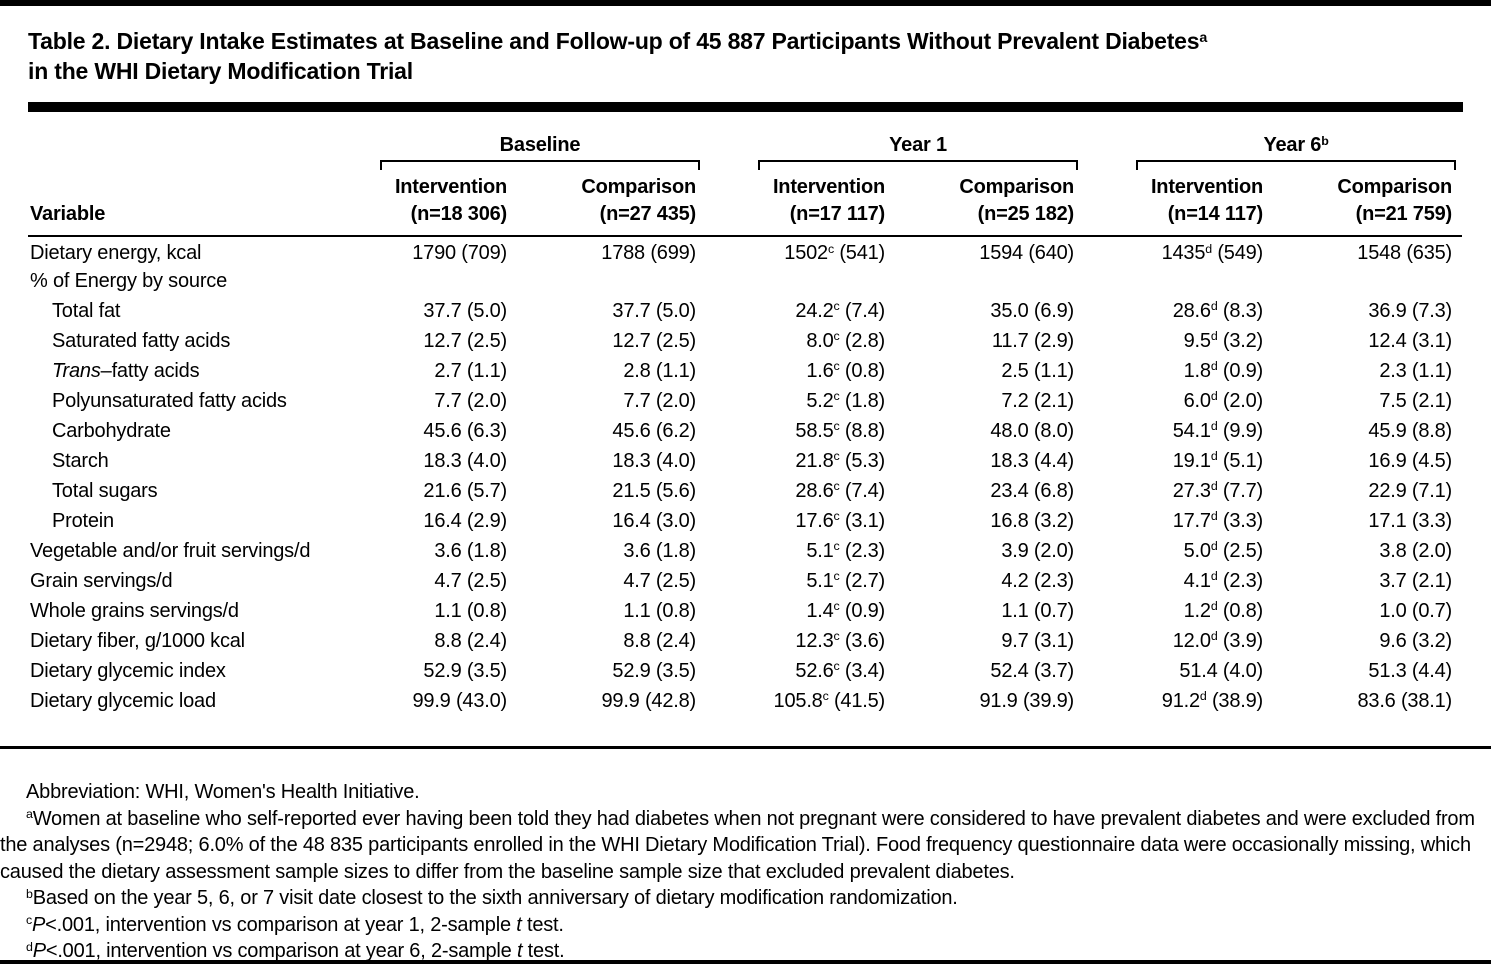 Image resolution: width=1491 pixels, height=970 pixels. What do you see at coordinates (745, 281) in the screenshot?
I see `table-row: % of Energy by source` at bounding box center [745, 281].